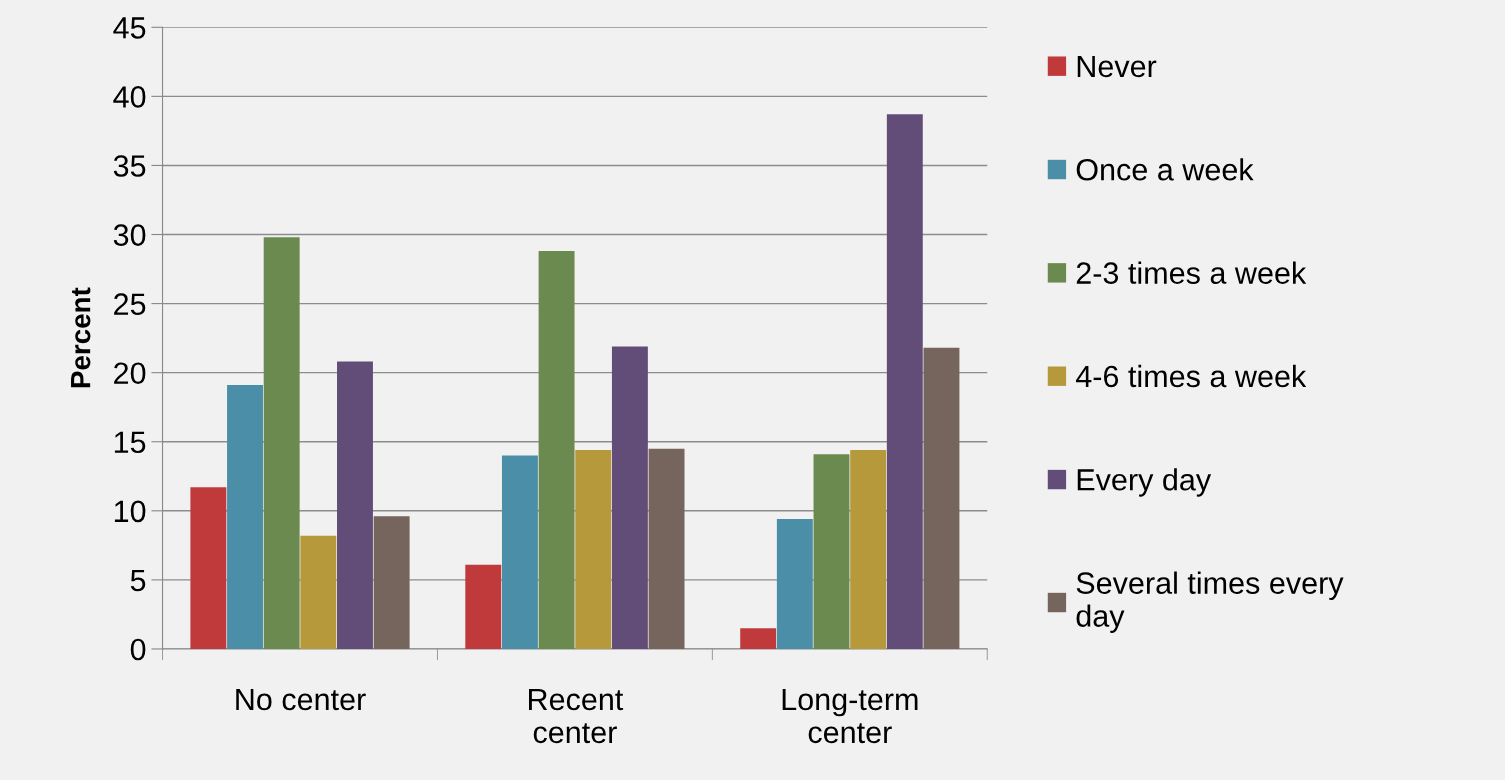 This screenshot has height=780, width=1505. What do you see at coordinates (138, 649) in the screenshot?
I see `y-tick-label: 0` at bounding box center [138, 649].